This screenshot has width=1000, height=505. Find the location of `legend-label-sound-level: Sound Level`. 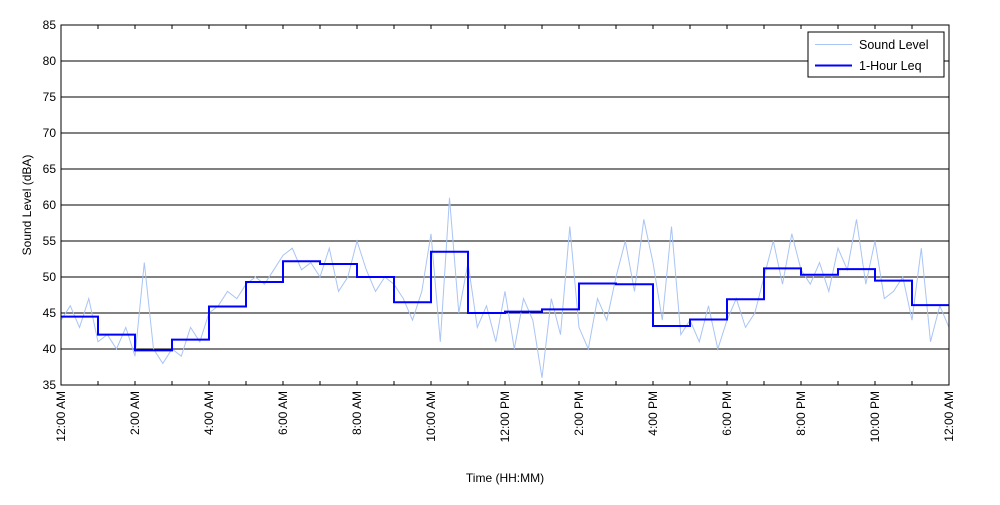

legend-label-sound-level: Sound Level is located at coordinates (894, 45).